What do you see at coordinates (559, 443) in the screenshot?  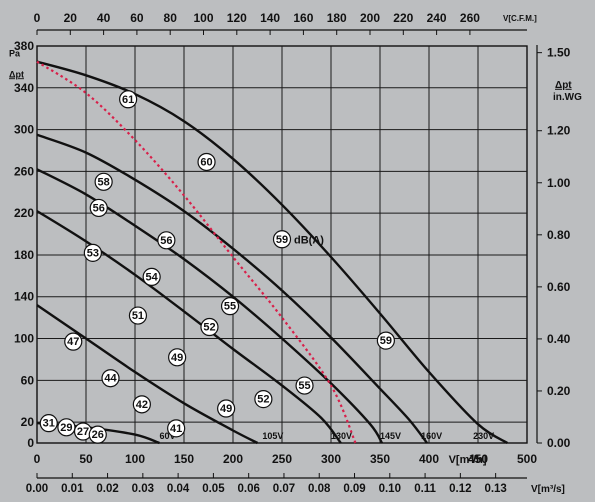 I see `right-tick-label: 0.00` at bounding box center [559, 443].